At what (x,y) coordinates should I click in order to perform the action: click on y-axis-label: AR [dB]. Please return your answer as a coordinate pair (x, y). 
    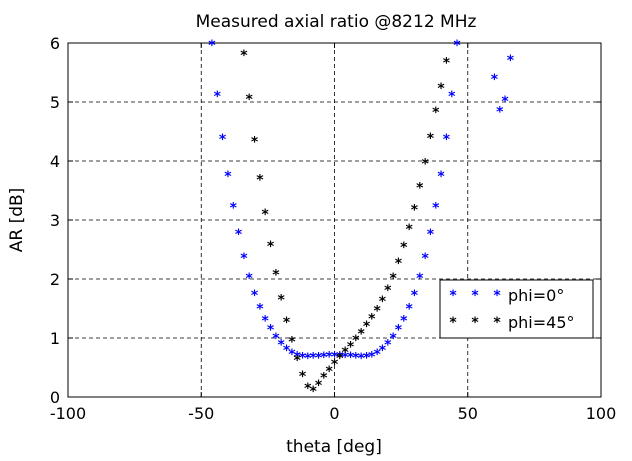
    Looking at the image, I should click on (17, 220).